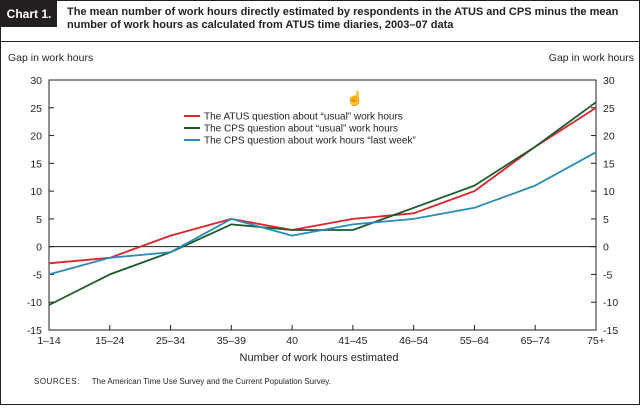 The image size is (644, 409). I want to click on x-tick-label: 46–54, so click(413, 341).